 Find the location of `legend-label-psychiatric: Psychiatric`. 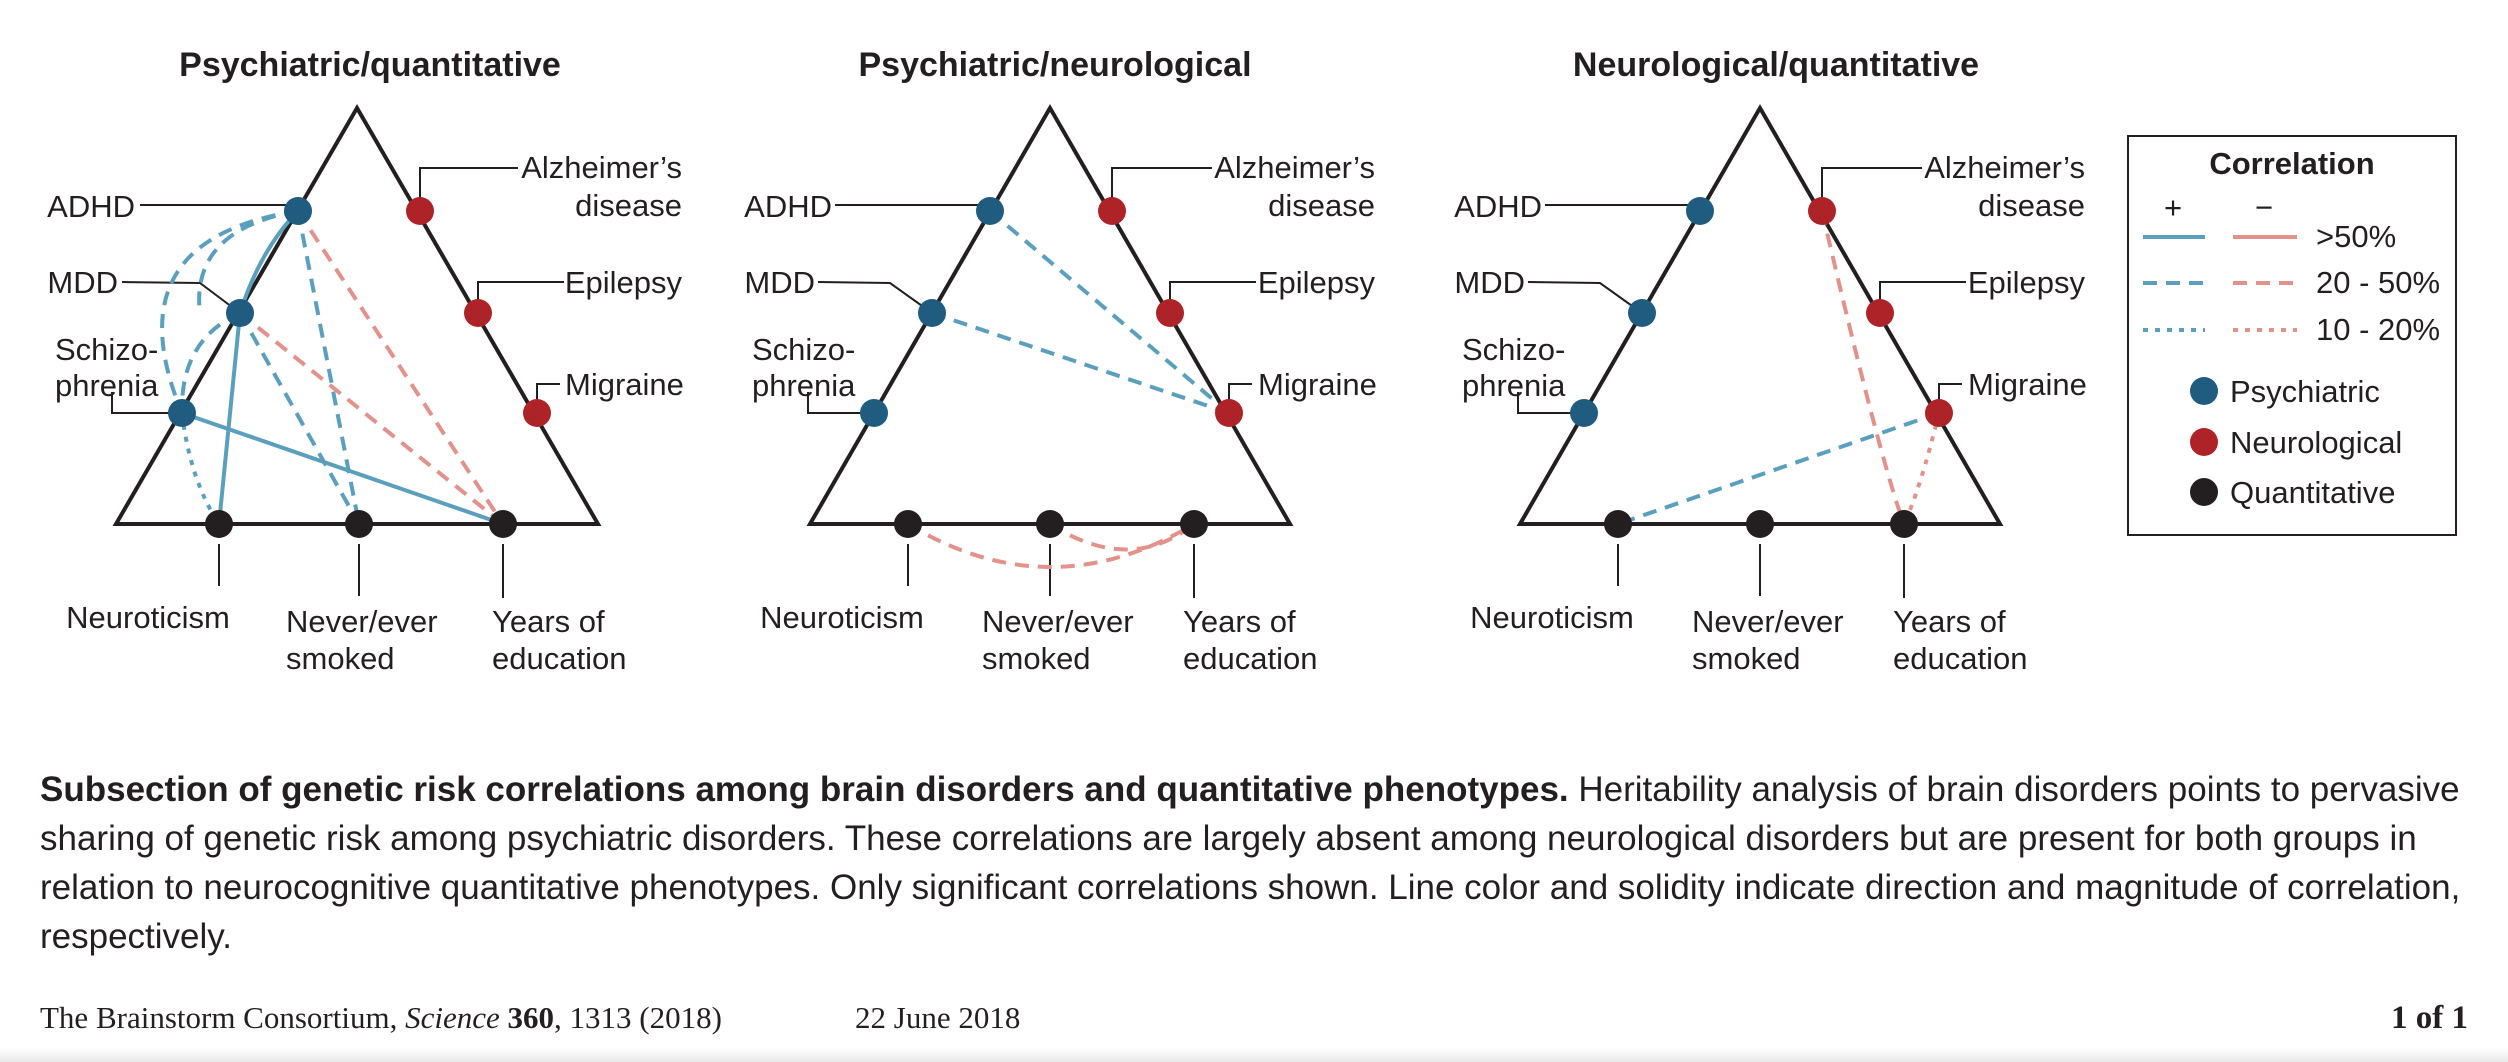

legend-label-psychiatric: Psychiatric is located at coordinates (2305, 391).